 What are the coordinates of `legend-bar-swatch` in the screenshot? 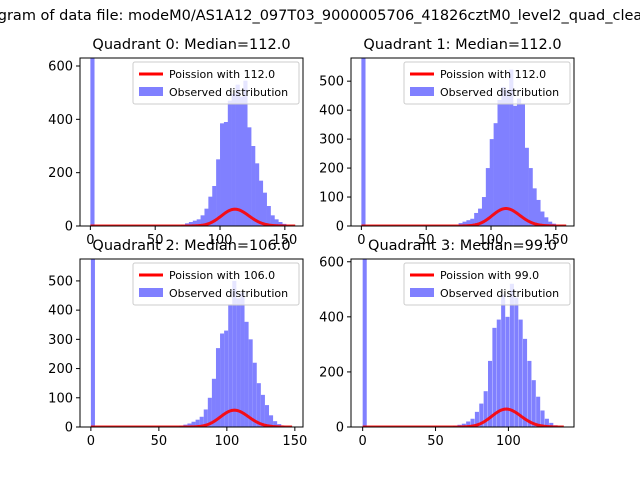 It's located at (151, 292).